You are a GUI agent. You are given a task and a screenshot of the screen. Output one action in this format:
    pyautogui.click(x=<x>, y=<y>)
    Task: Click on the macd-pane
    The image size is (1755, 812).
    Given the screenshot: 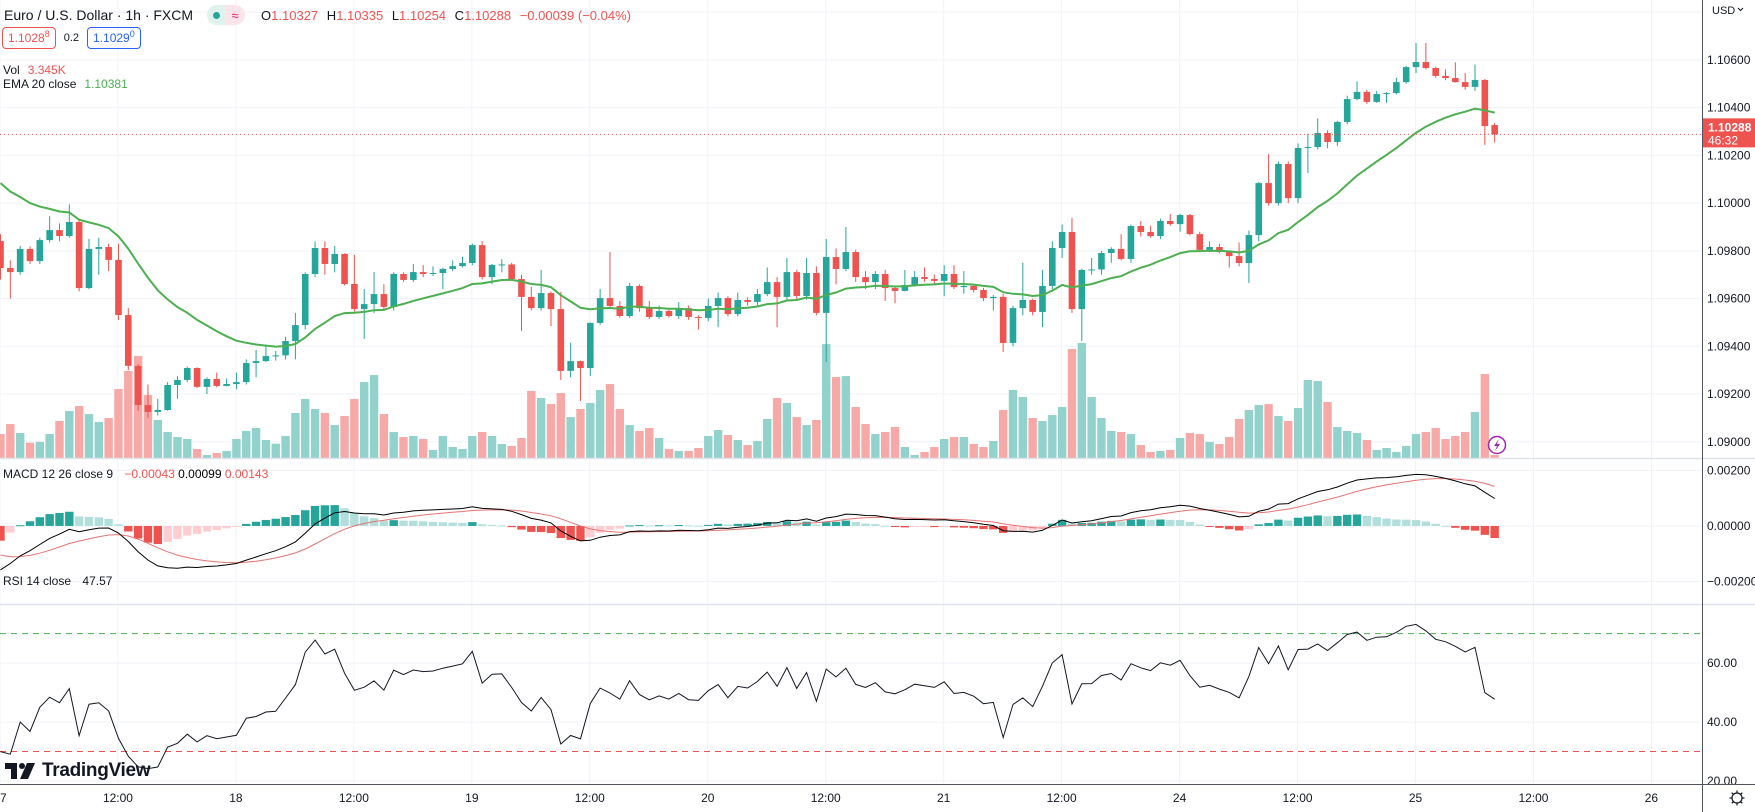 What is the action you would take?
    pyautogui.click(x=749, y=522)
    